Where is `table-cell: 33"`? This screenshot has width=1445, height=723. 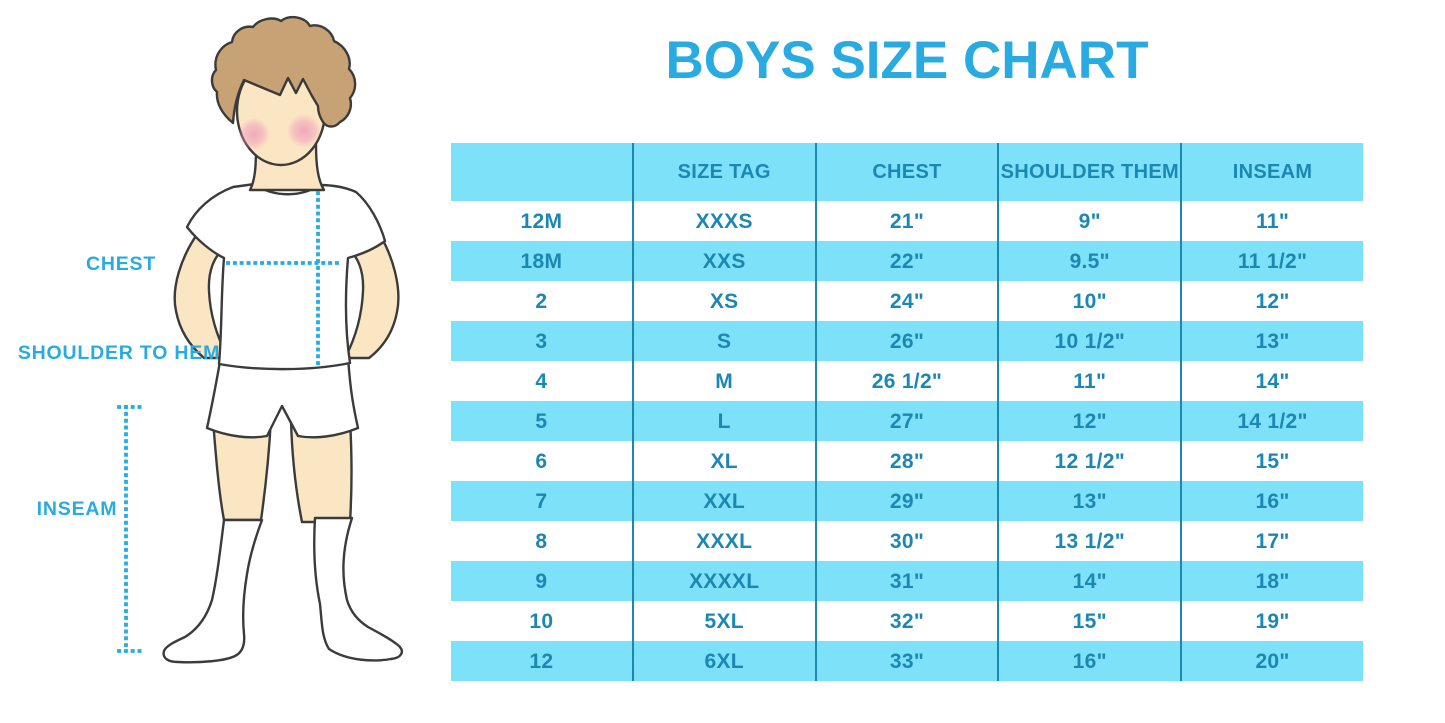
table-cell: 33" is located at coordinates (906, 661).